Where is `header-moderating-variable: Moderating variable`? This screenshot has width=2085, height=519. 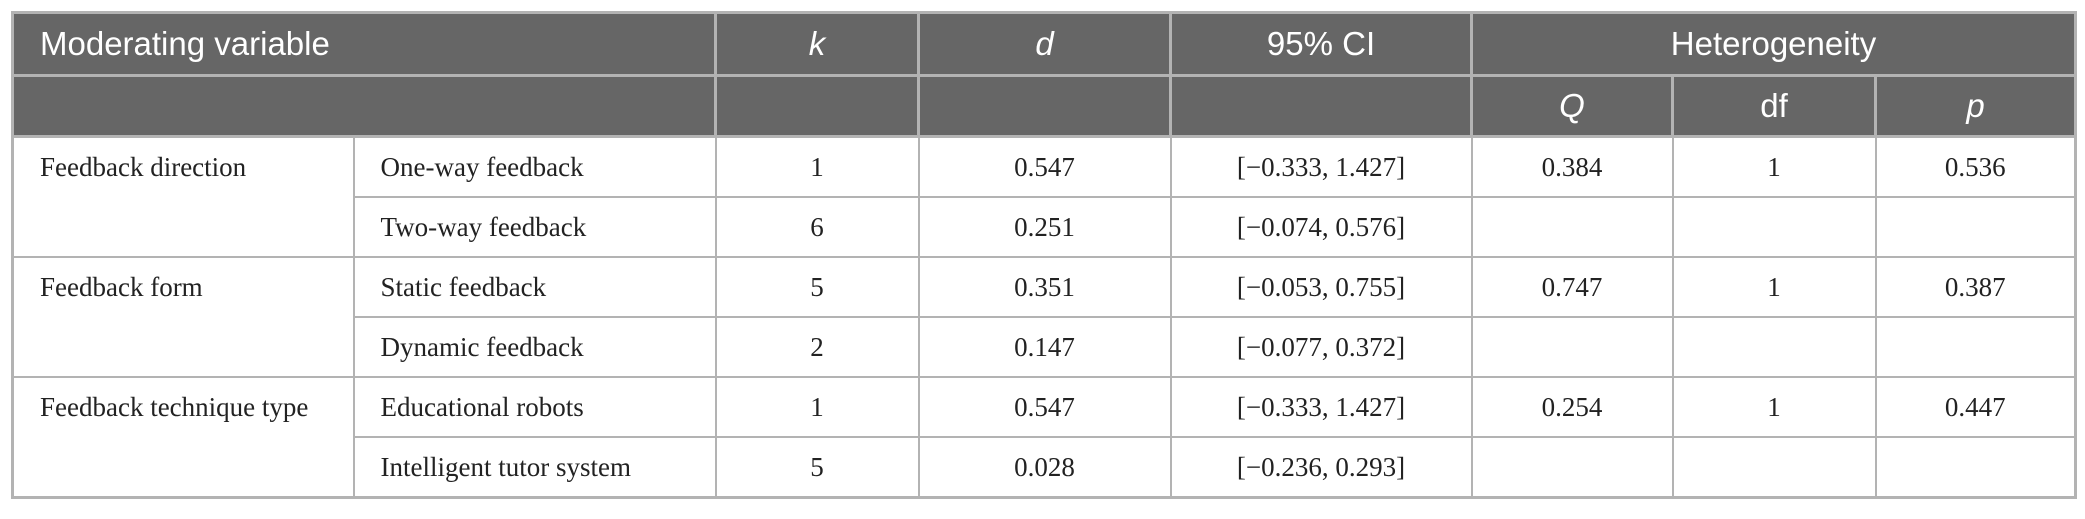
header-moderating-variable: Moderating variable is located at coordinates (364, 44).